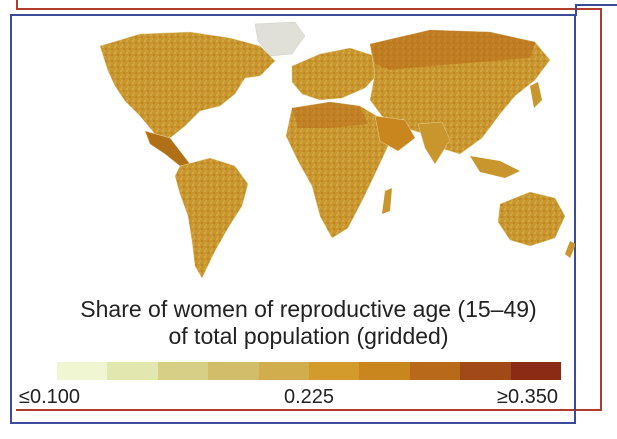 The height and width of the screenshot is (439, 617). Describe the element at coordinates (596, 5) in the screenshot. I see `blue-frame-tick` at that location.